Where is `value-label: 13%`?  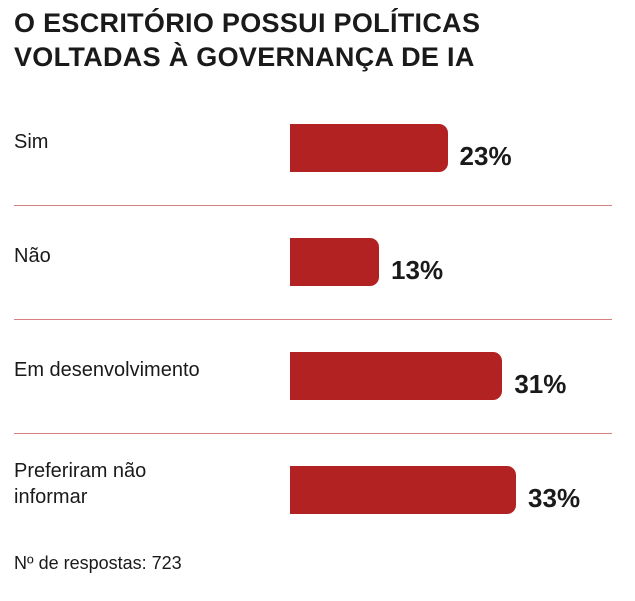 value-label: 13% is located at coordinates (417, 270).